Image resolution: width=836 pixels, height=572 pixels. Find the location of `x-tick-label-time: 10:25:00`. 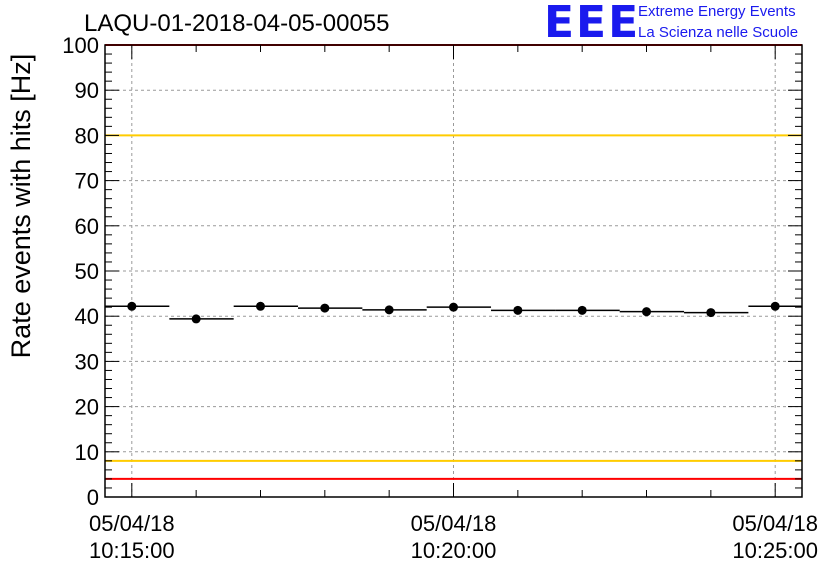

x-tick-label-time: 10:25:00 is located at coordinates (775, 550).